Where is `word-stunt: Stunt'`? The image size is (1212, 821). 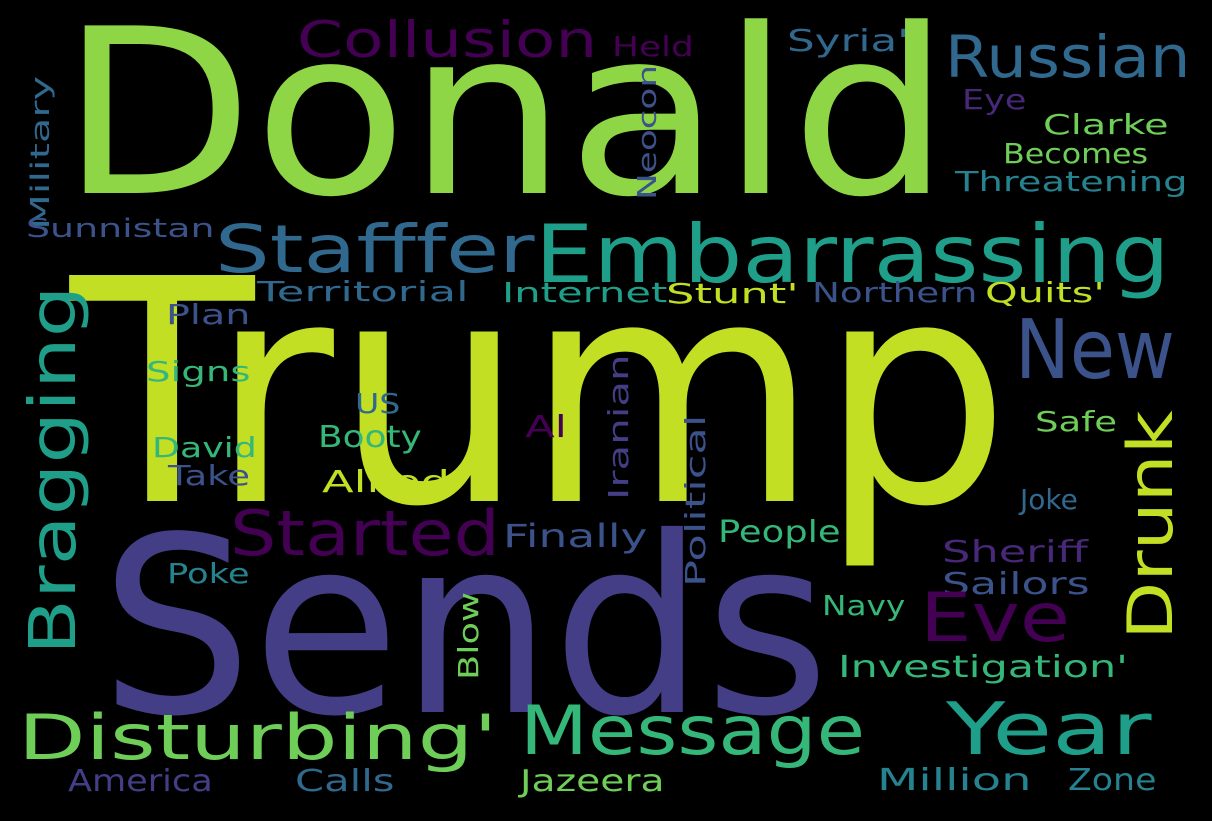
word-stunt: Stunt' is located at coordinates (732, 293).